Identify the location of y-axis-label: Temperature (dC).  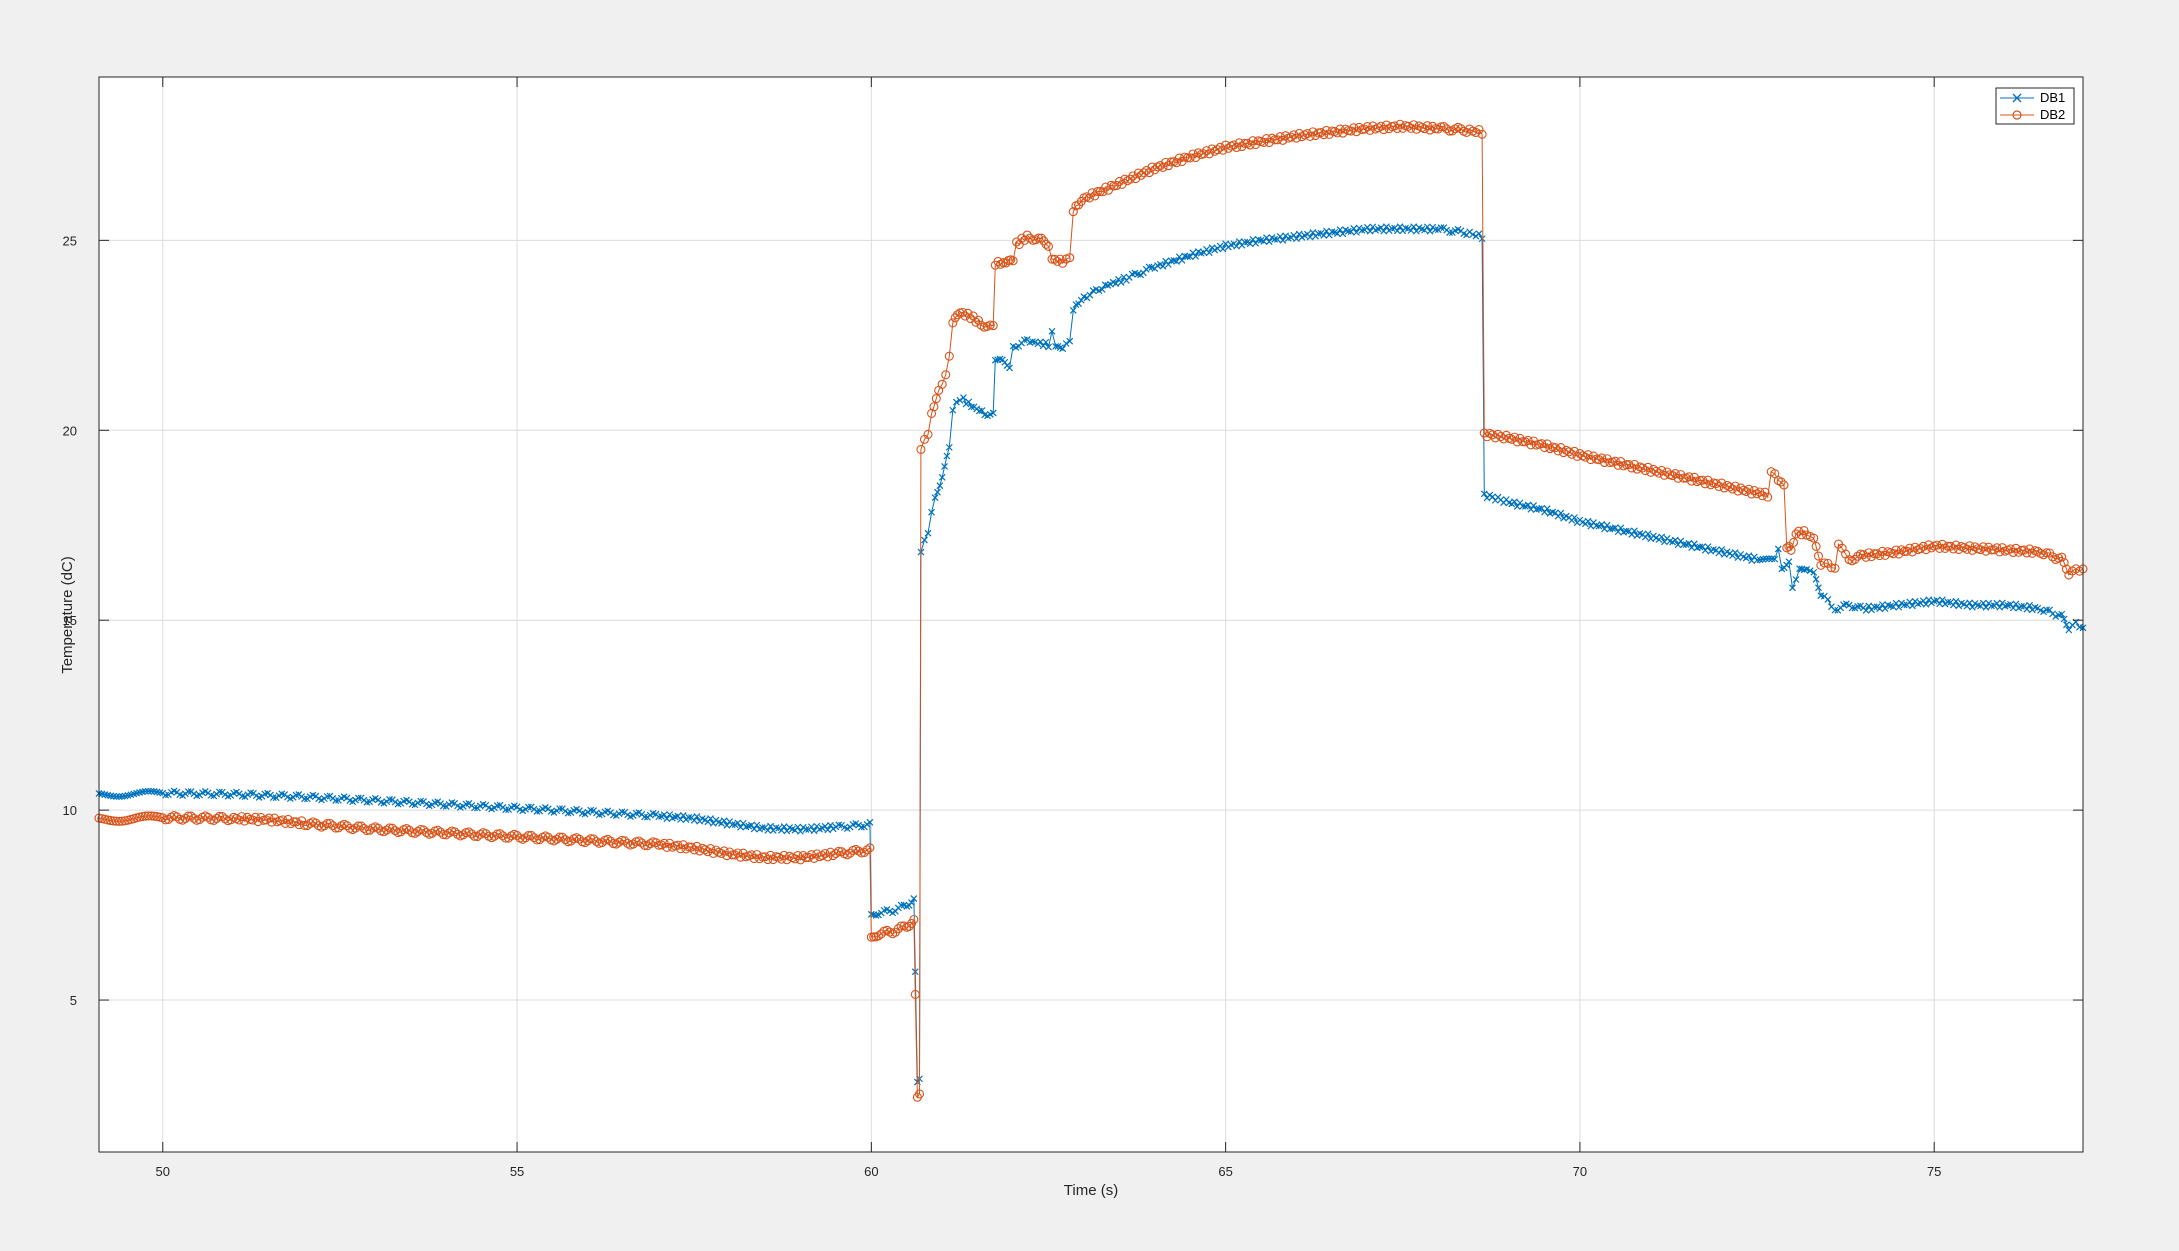
(67, 615).